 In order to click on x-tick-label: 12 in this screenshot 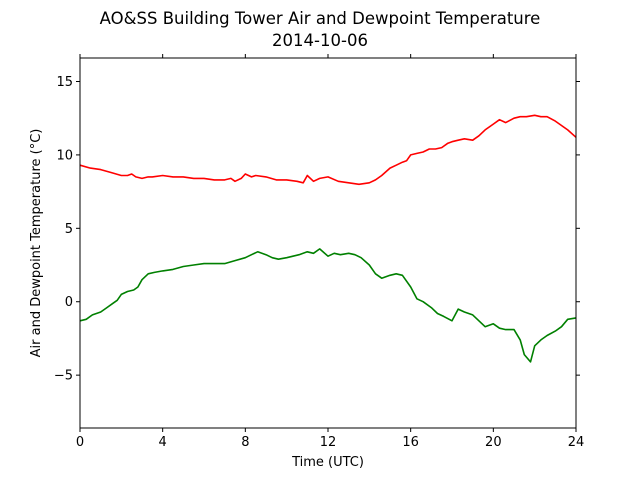, I will do `click(328, 442)`.